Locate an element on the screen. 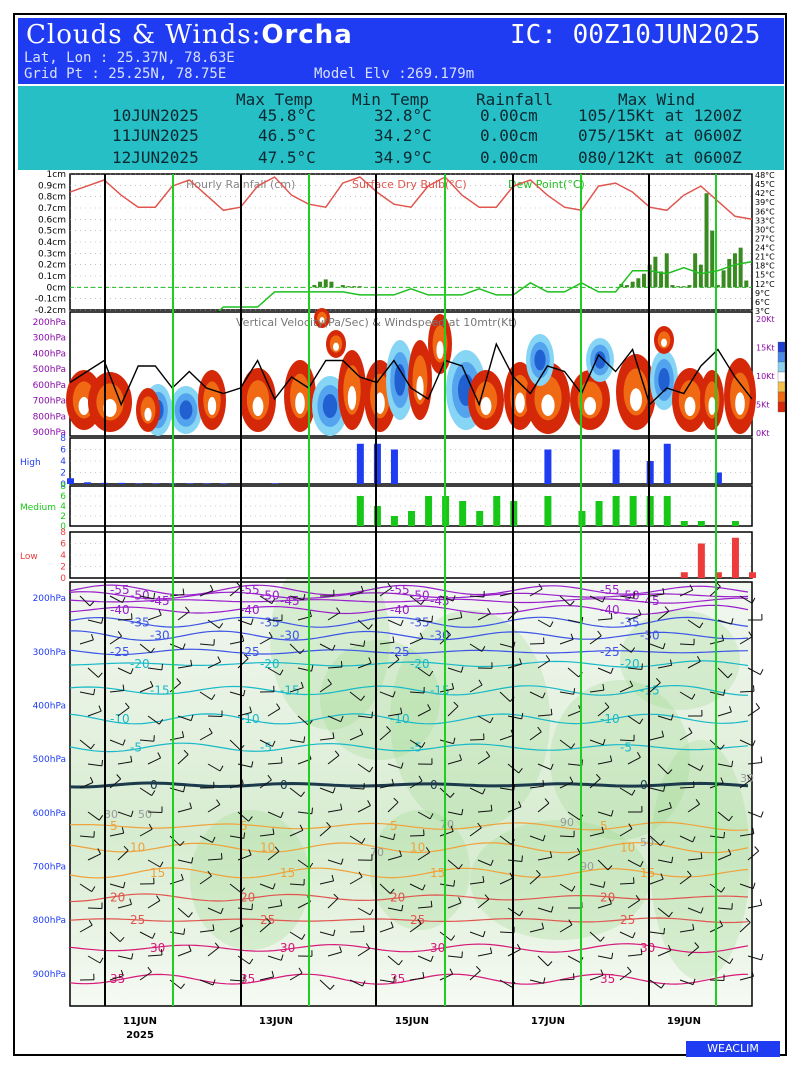 This screenshot has width=800, height=1067. y-tick-label: 8 is located at coordinates (63, 533).